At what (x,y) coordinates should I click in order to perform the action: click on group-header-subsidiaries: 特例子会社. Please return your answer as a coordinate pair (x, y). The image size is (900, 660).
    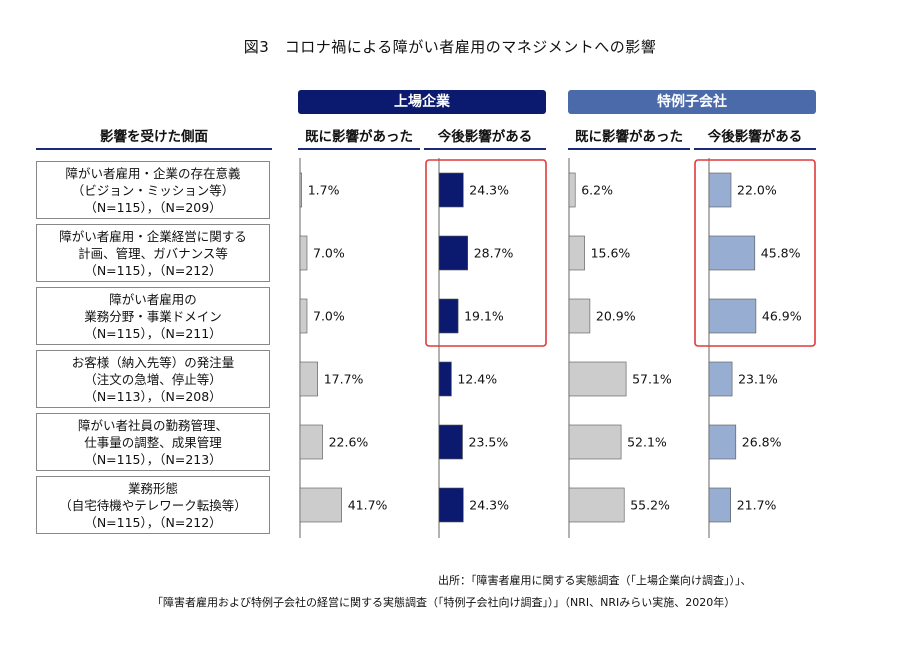
    Looking at the image, I should click on (692, 102).